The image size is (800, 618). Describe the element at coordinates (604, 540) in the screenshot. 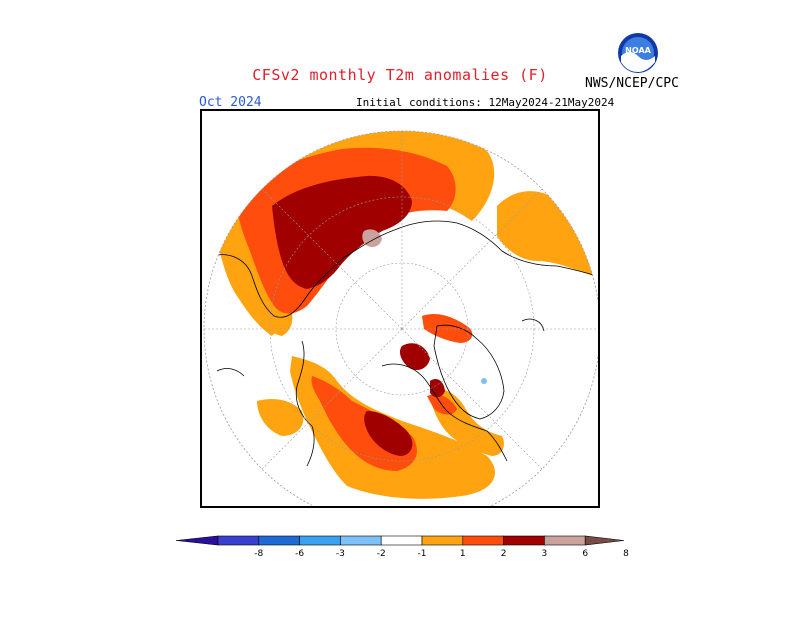

I see `colorbar-max-arrow` at that location.